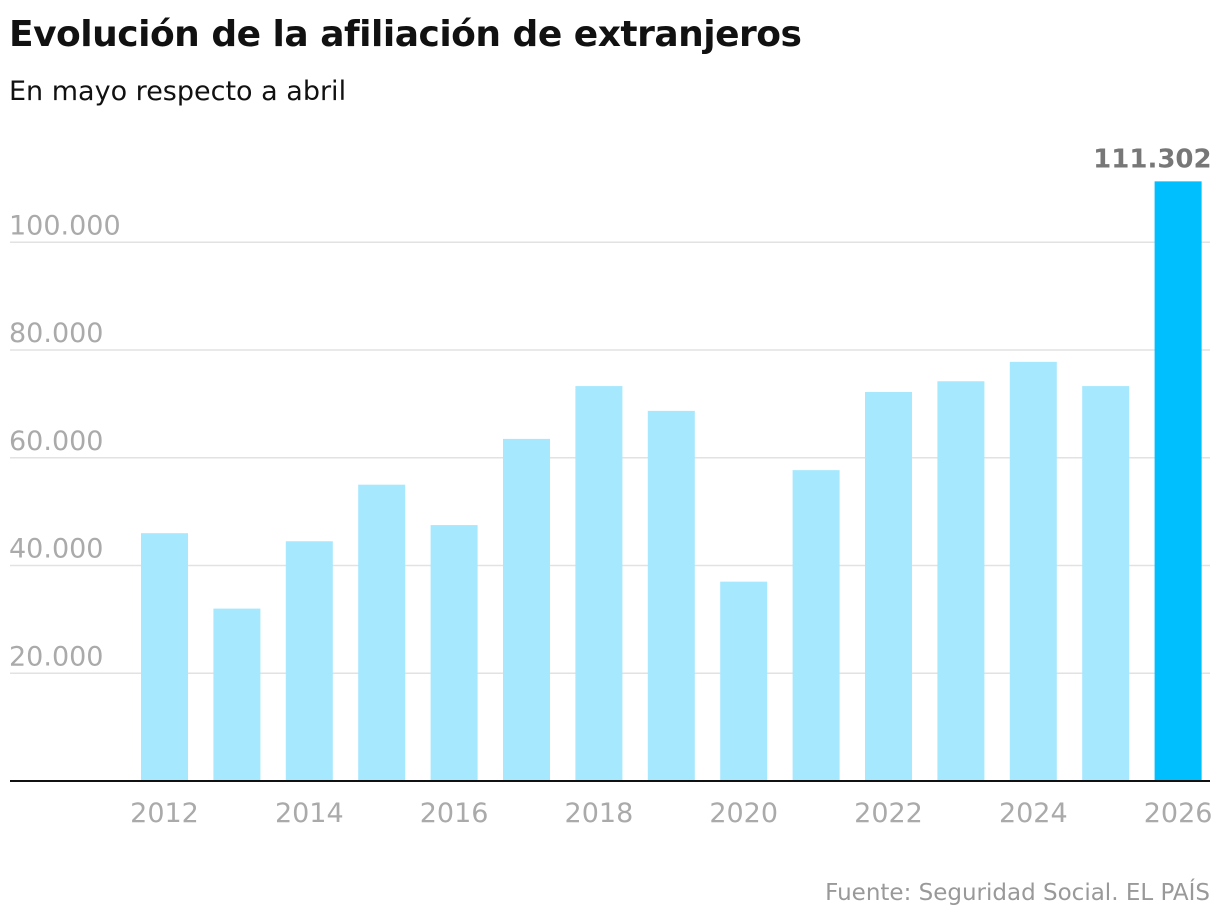 Image resolution: width=1220 pixels, height=918 pixels. Describe the element at coordinates (599, 813) in the screenshot. I see `x-tick-label: 2018` at that location.